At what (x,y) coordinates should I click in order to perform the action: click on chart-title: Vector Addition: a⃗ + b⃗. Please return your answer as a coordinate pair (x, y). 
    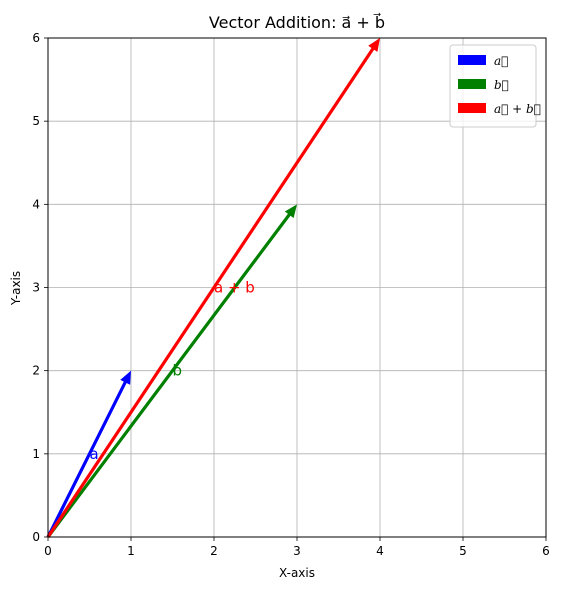
    Looking at the image, I should click on (297, 22).